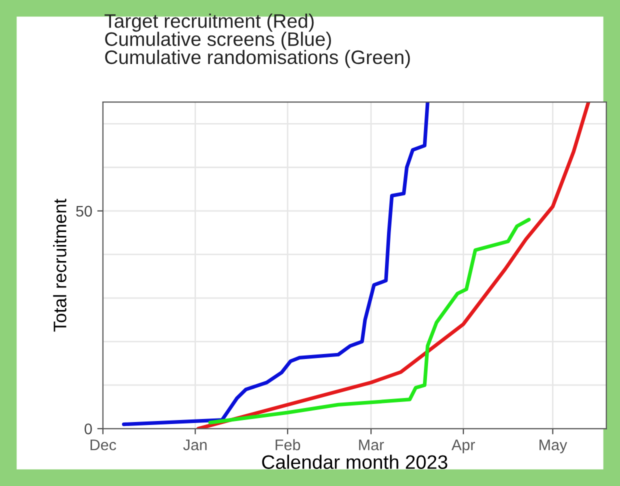  I want to click on x-tick-label: May, so click(554, 447).